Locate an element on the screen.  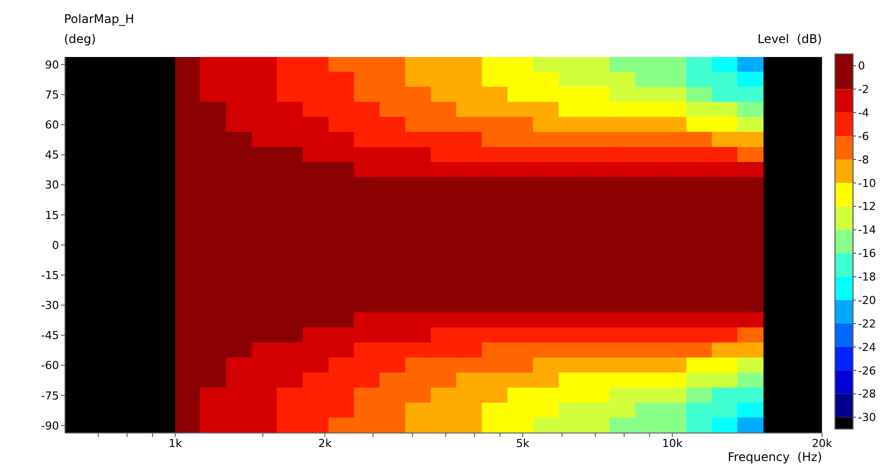
color-bar-label: -18 is located at coordinates (867, 277).